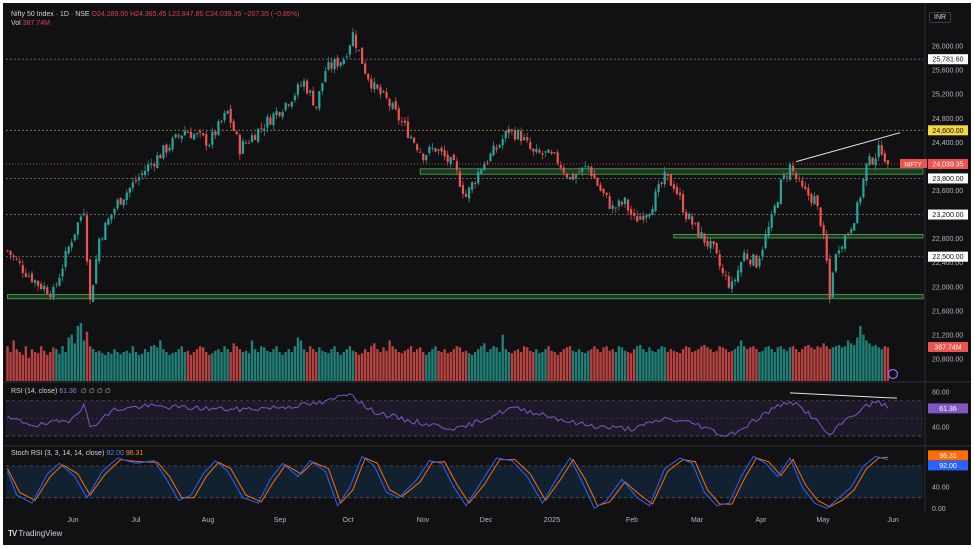 This screenshot has height=548, width=974. I want to click on symbol-title: Nifty 50 Index · 1D · NSE, so click(50, 14).